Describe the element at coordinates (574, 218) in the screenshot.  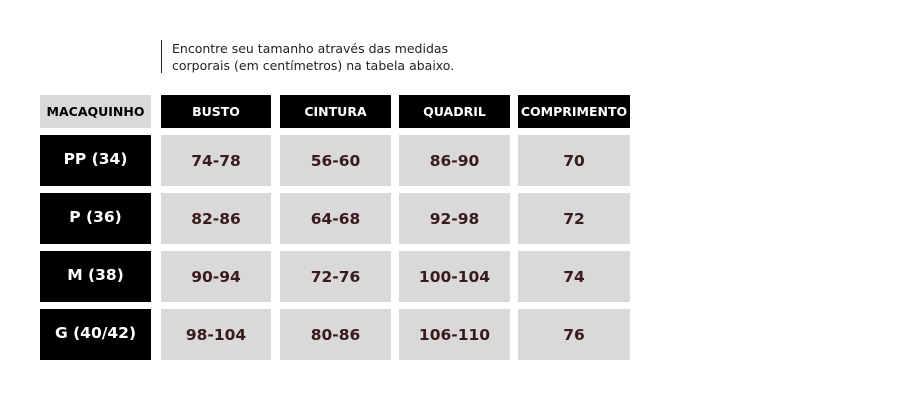
I see `comprimento-value: 72` at that location.